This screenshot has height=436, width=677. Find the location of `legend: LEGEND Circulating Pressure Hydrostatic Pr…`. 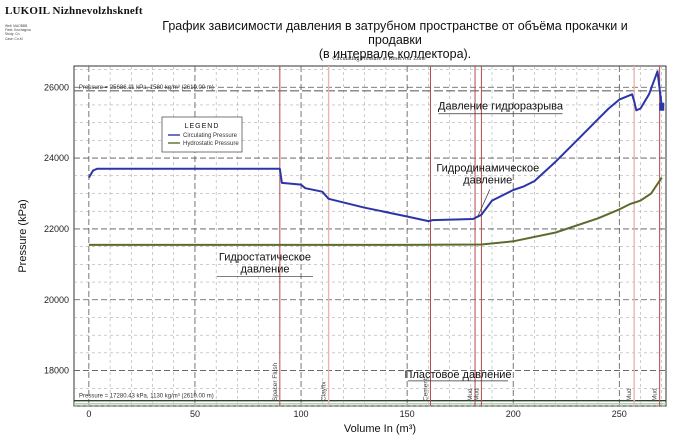

legend: LEGEND Circulating Pressure Hydrostatic Pr… is located at coordinates (202, 134).